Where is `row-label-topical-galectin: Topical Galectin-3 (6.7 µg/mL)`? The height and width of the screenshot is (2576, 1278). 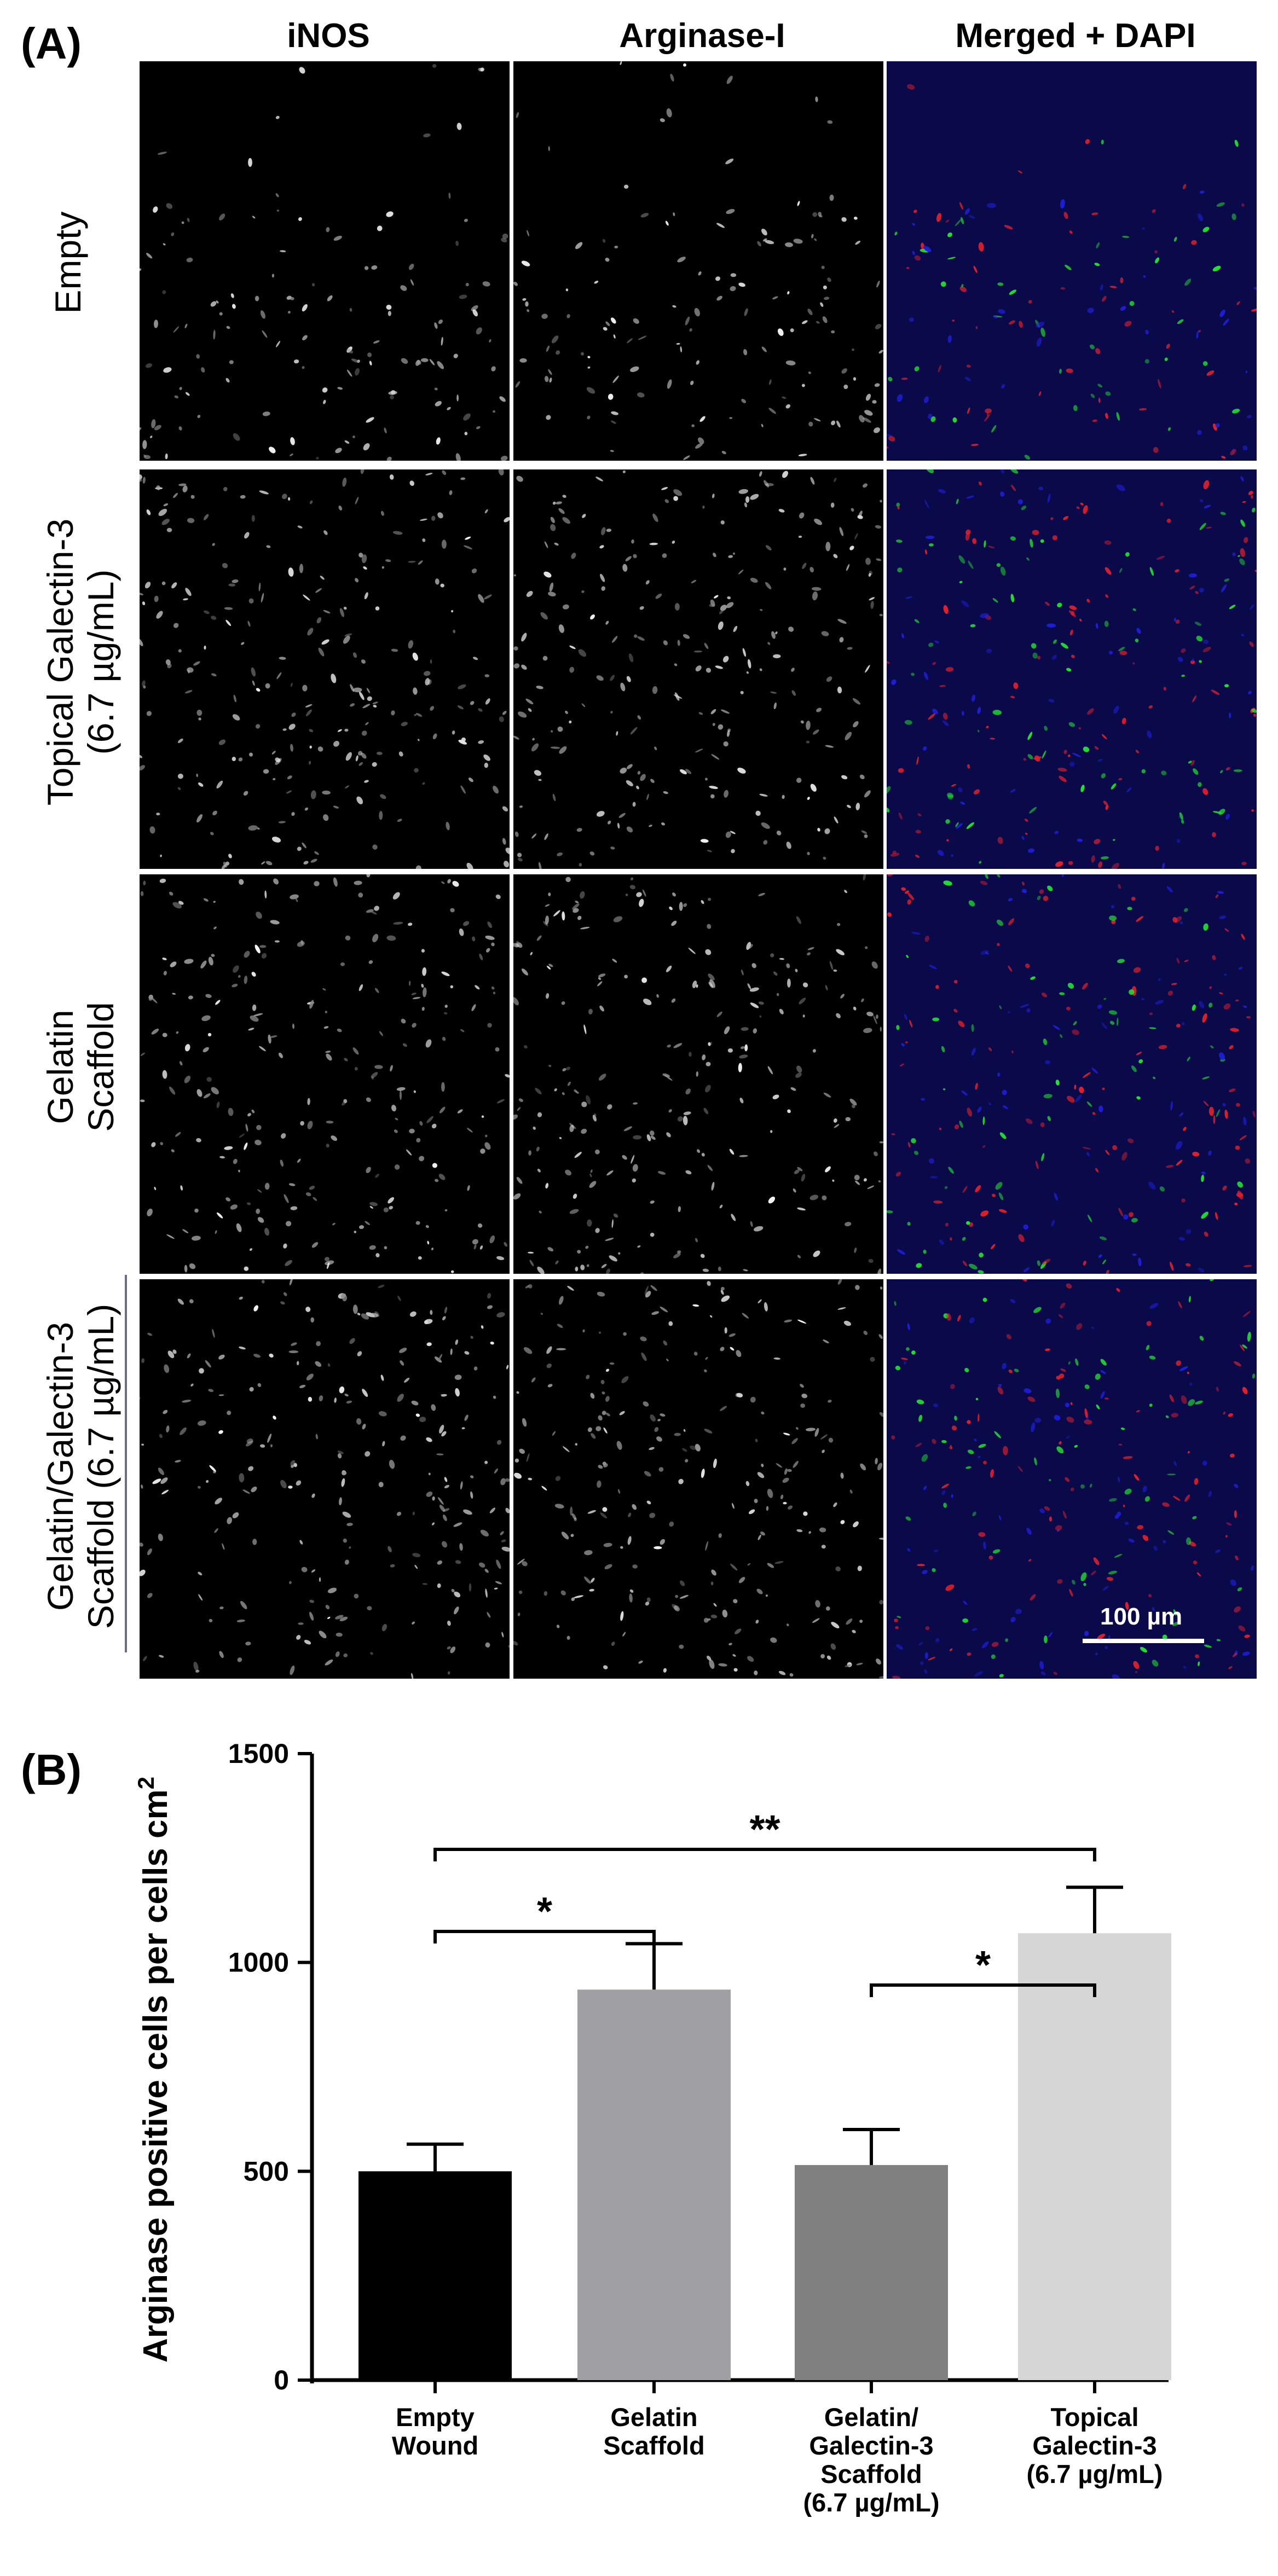
row-label-topical-galectin: Topical Galectin-3 (6.7 µg/mL) is located at coordinates (81, 662).